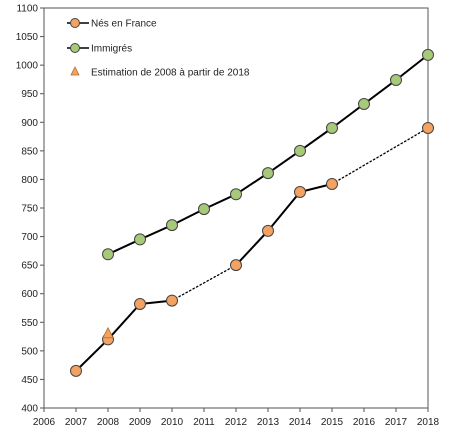 The image size is (454, 436). Describe the element at coordinates (29, 380) in the screenshot. I see `y-tick-label: 450` at that location.